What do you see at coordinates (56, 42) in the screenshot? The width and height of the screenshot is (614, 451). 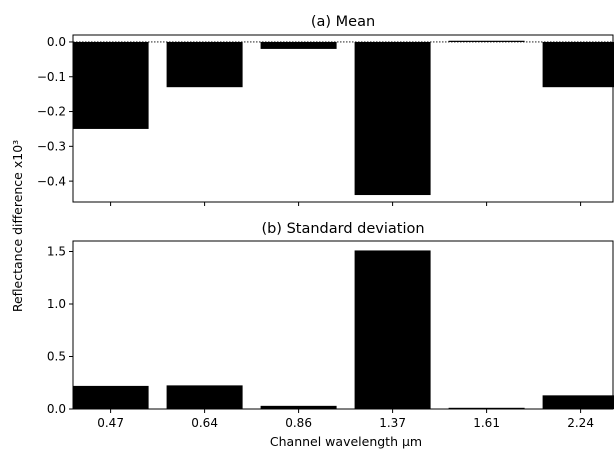 I see `panel-a-ytick-label: 0.0` at bounding box center [56, 42].